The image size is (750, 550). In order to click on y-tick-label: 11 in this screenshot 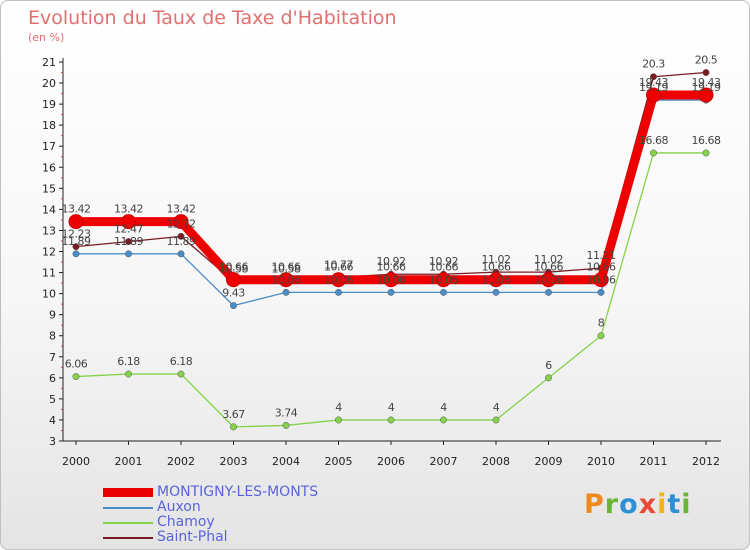, I will do `click(49, 273)`.